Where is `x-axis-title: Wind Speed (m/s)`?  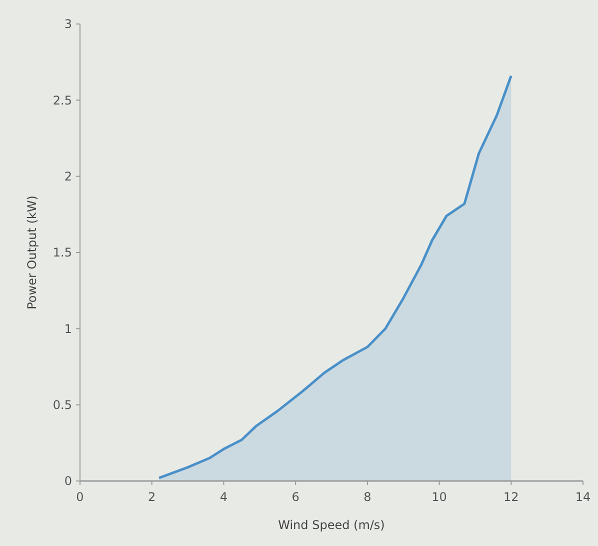
x-axis-title: Wind Speed (m/s) is located at coordinates (331, 525).